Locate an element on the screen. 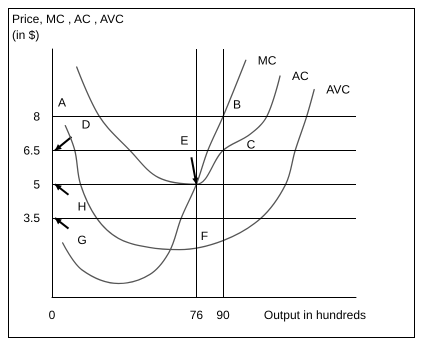  y-tick-label: 8 is located at coordinates (36, 117).